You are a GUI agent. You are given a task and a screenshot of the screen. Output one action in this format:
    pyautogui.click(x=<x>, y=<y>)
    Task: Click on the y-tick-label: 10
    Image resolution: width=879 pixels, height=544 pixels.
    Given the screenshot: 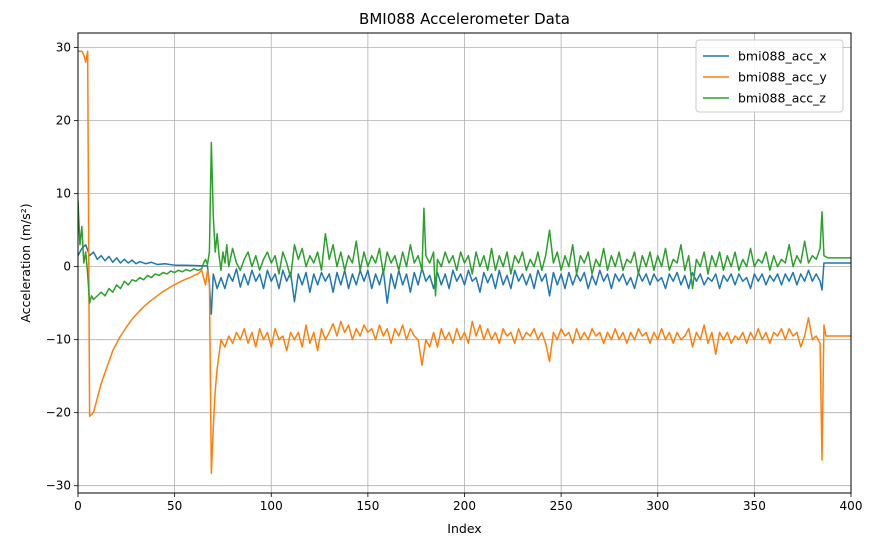 What is the action you would take?
    pyautogui.click(x=63, y=194)
    